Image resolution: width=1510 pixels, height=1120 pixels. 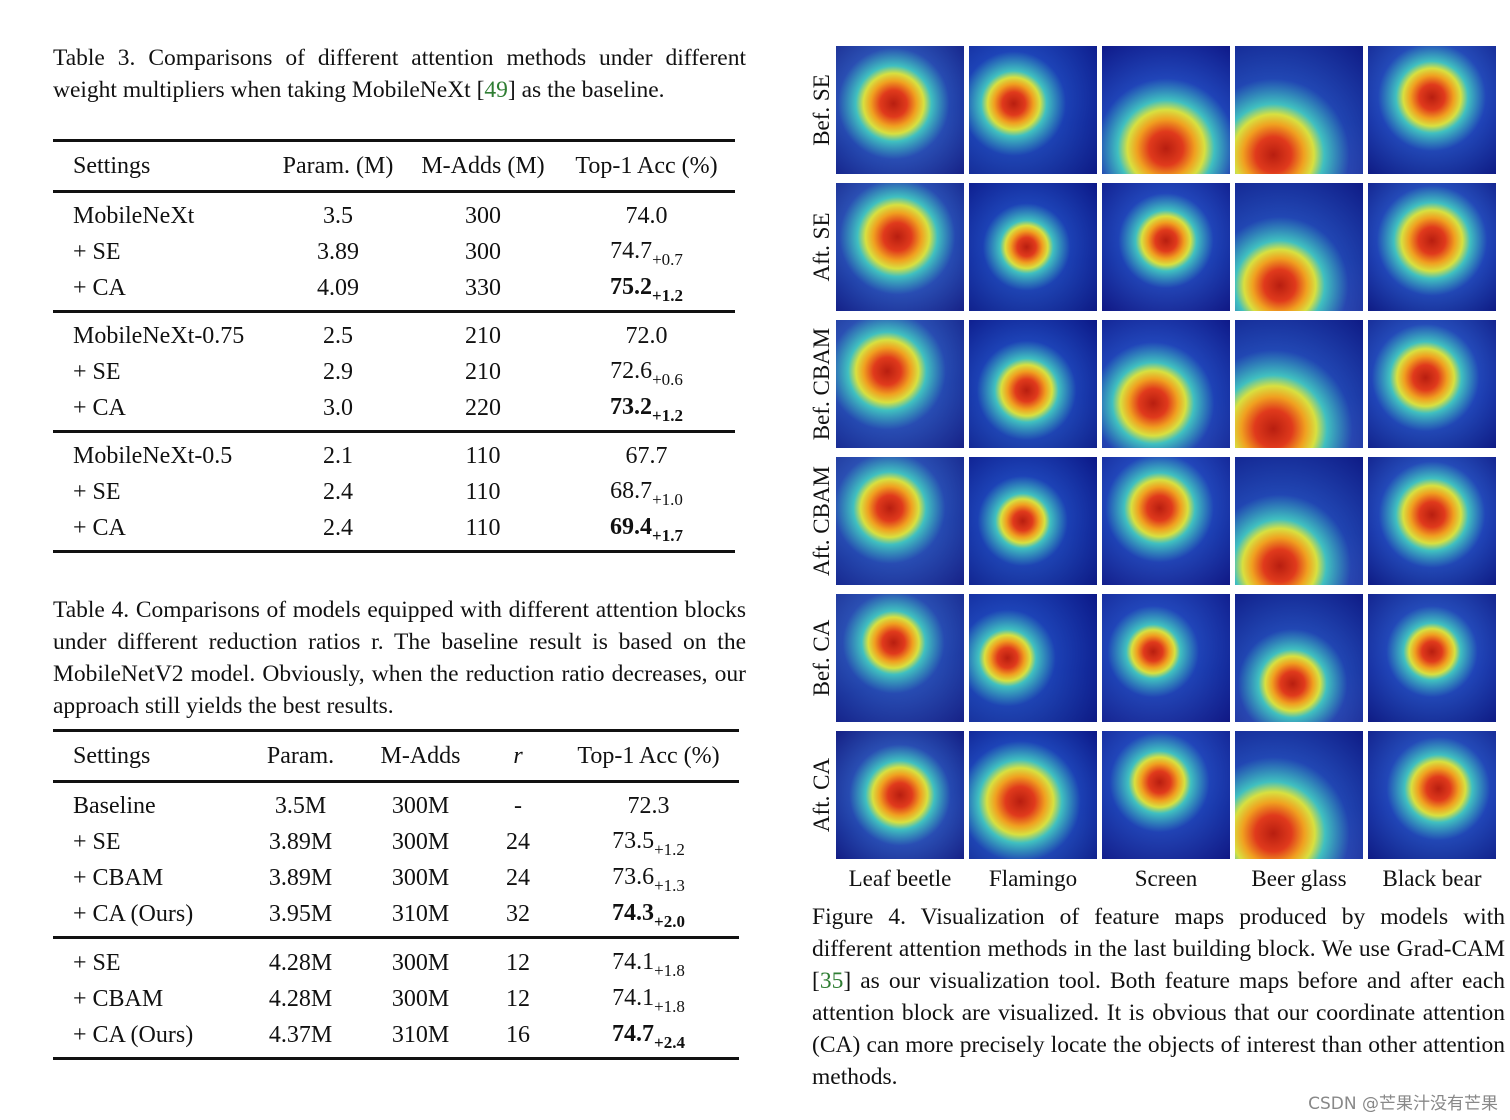 I want to click on table-row: + CA (Ours) 4.37M 310M 16 74.7+2.4, so click(x=396, y=1038).